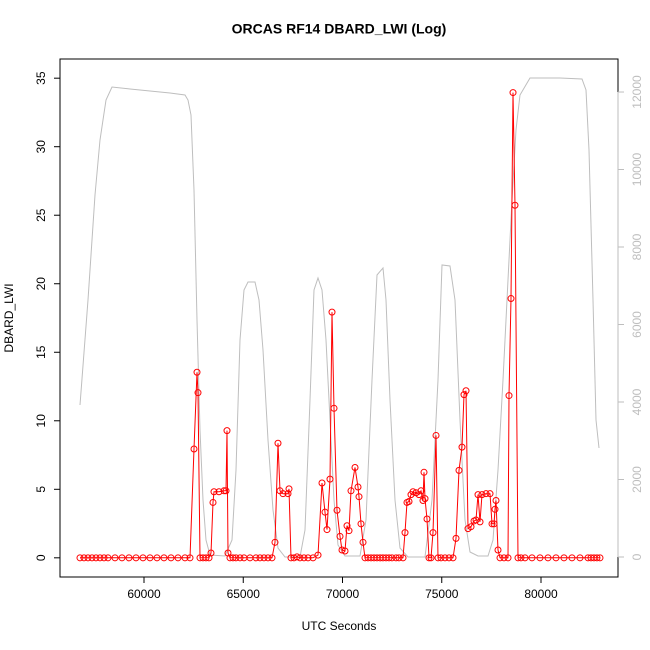 Image resolution: width=650 pixels, height=650 pixels. What do you see at coordinates (637, 401) in the screenshot?
I see `y2-tick-label: 4000` at bounding box center [637, 401].